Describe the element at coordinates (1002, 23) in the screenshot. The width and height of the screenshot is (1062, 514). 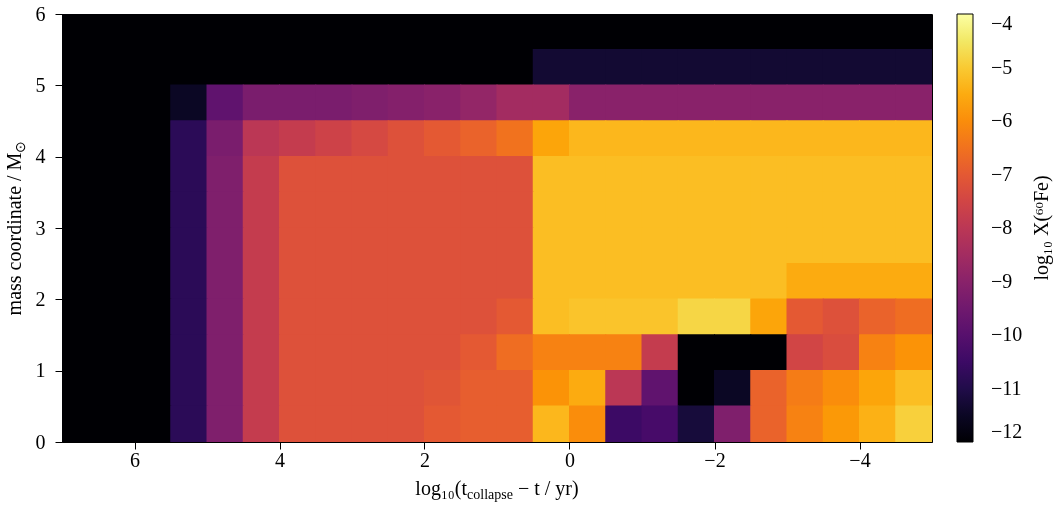
I see `color-bar-label: −4` at that location.